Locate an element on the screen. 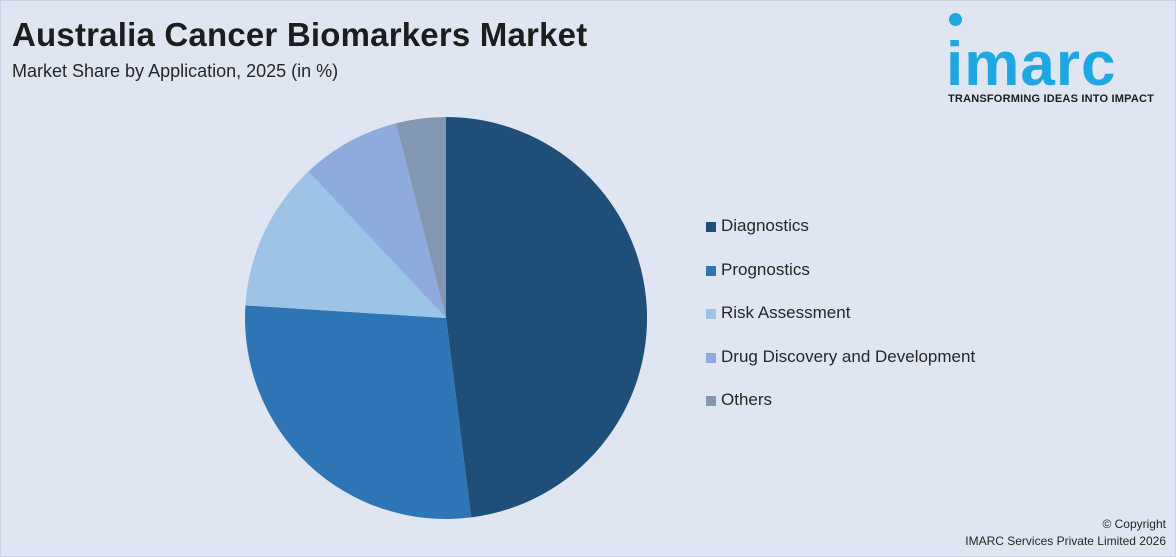 The image size is (1176, 557). copyright-line-2: IMARC Services Private Limited 2026 is located at coordinates (1065, 541).